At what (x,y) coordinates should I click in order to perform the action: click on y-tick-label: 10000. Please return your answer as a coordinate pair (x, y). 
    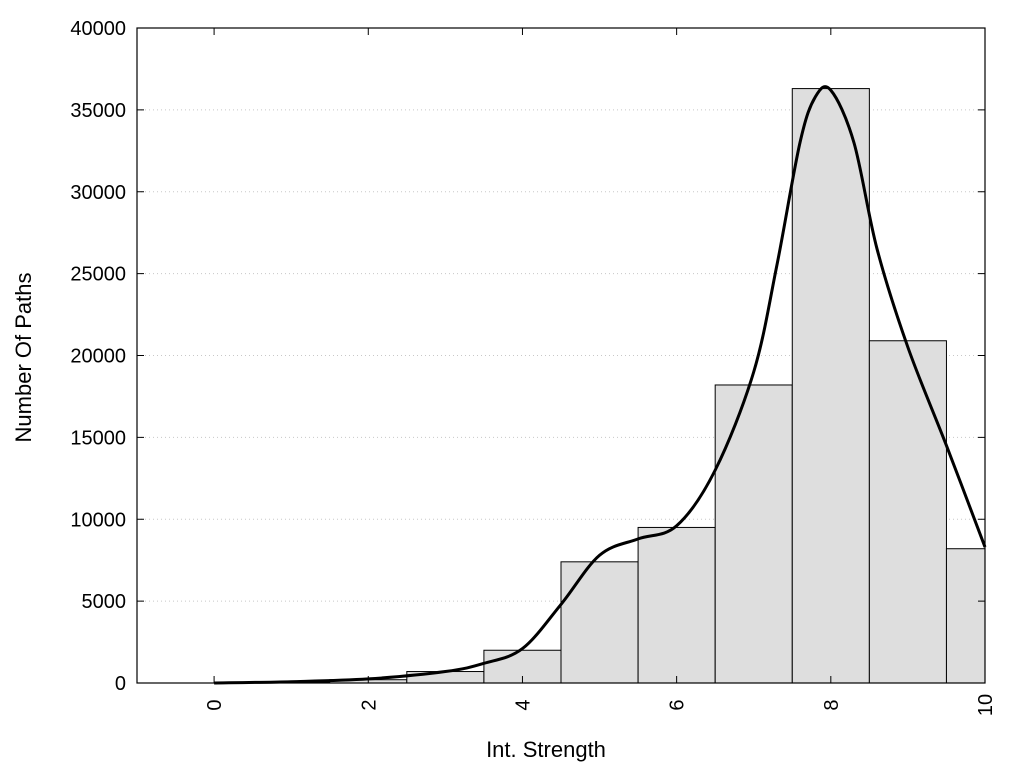
    Looking at the image, I should click on (98, 520).